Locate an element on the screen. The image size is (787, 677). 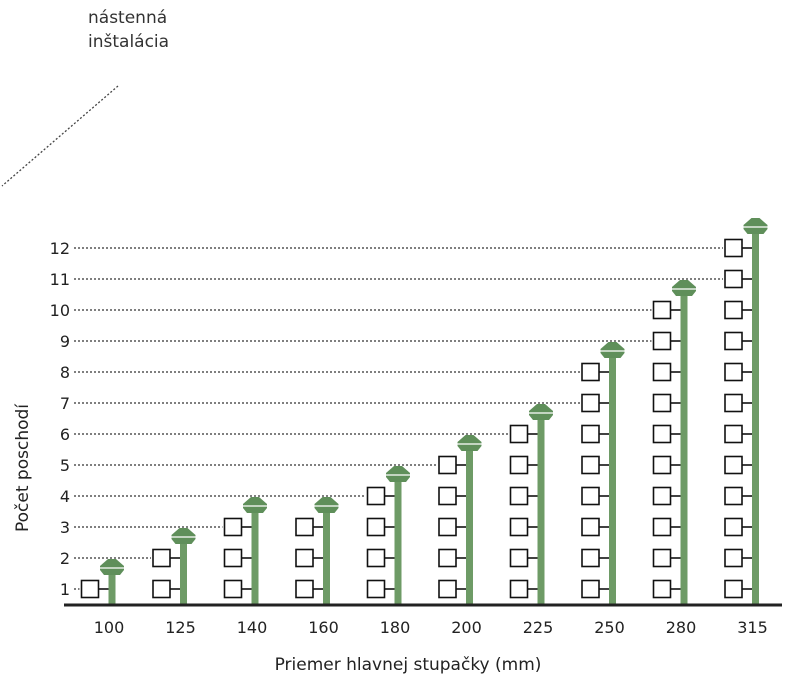
annotation-line-2: inštalácia is located at coordinates (129, 42).